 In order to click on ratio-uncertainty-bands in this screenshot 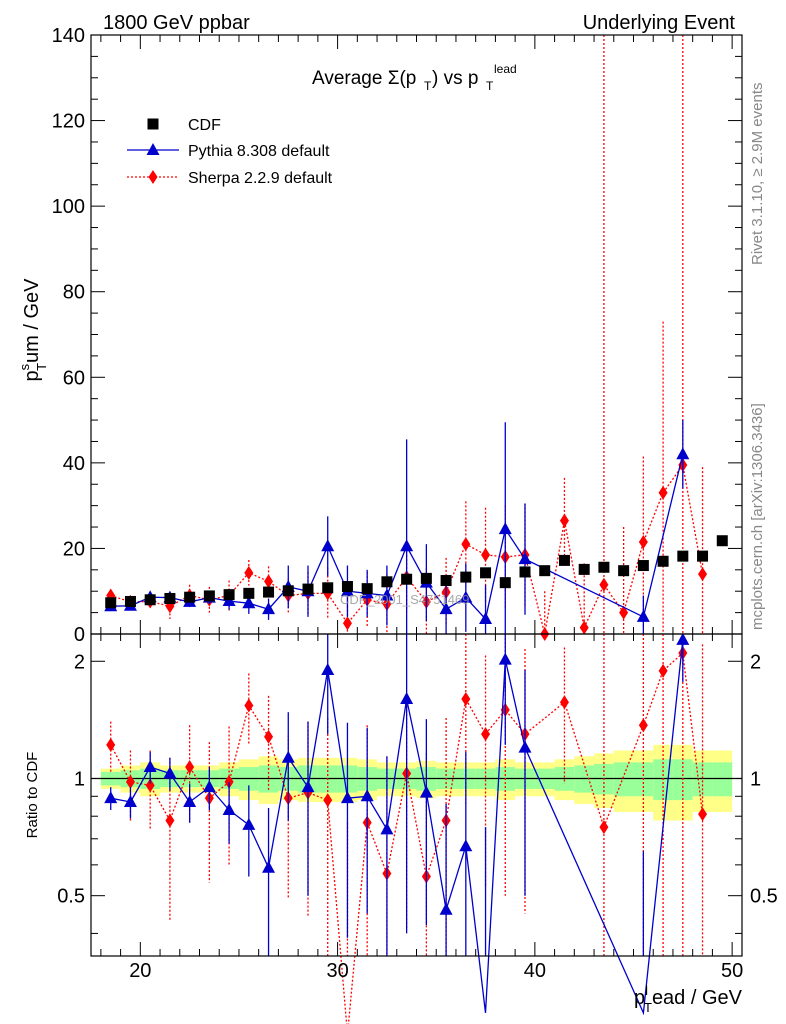, I will do `click(416, 782)`.